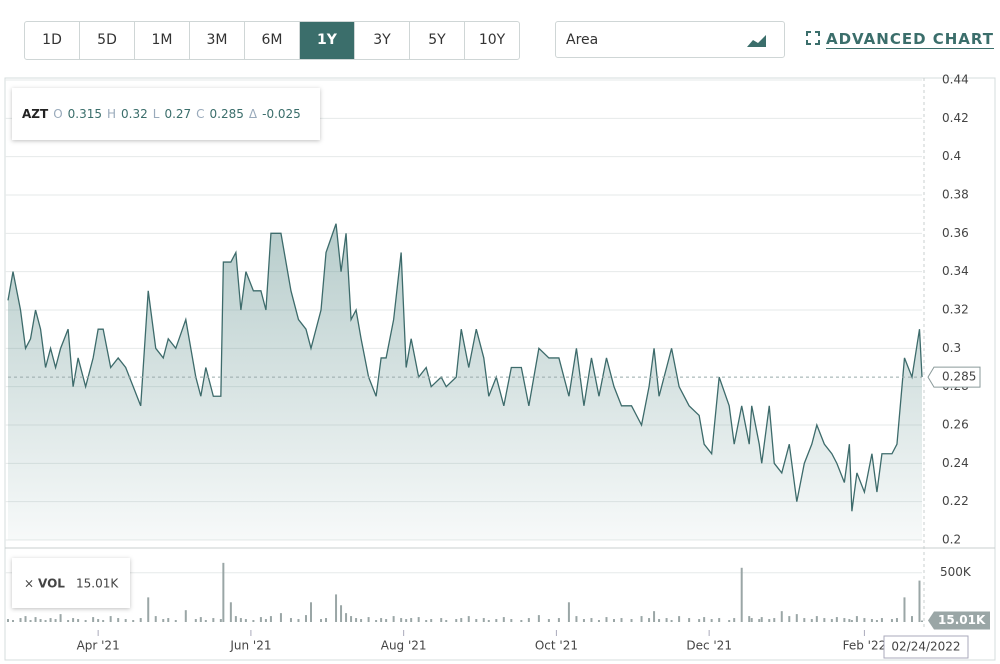 This screenshot has width=1000, height=664. What do you see at coordinates (955, 310) in the screenshot?
I see `y-tick-label: 0.32` at bounding box center [955, 310].